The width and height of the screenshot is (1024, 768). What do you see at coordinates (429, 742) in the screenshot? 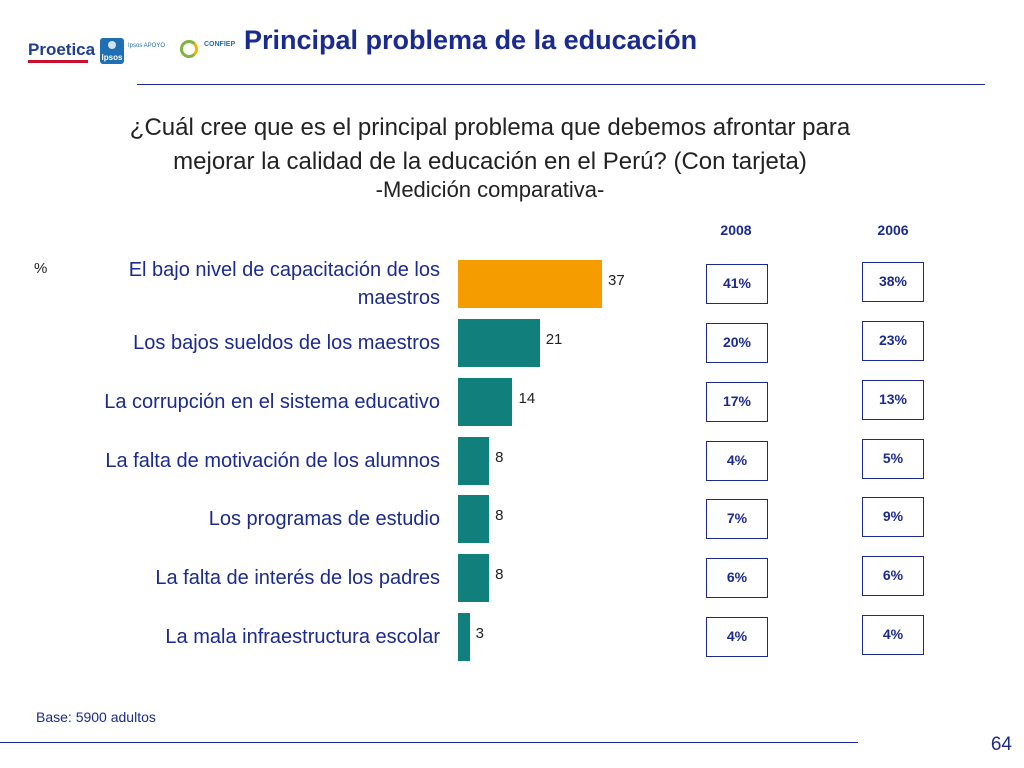
I see `footer-divider` at bounding box center [429, 742].